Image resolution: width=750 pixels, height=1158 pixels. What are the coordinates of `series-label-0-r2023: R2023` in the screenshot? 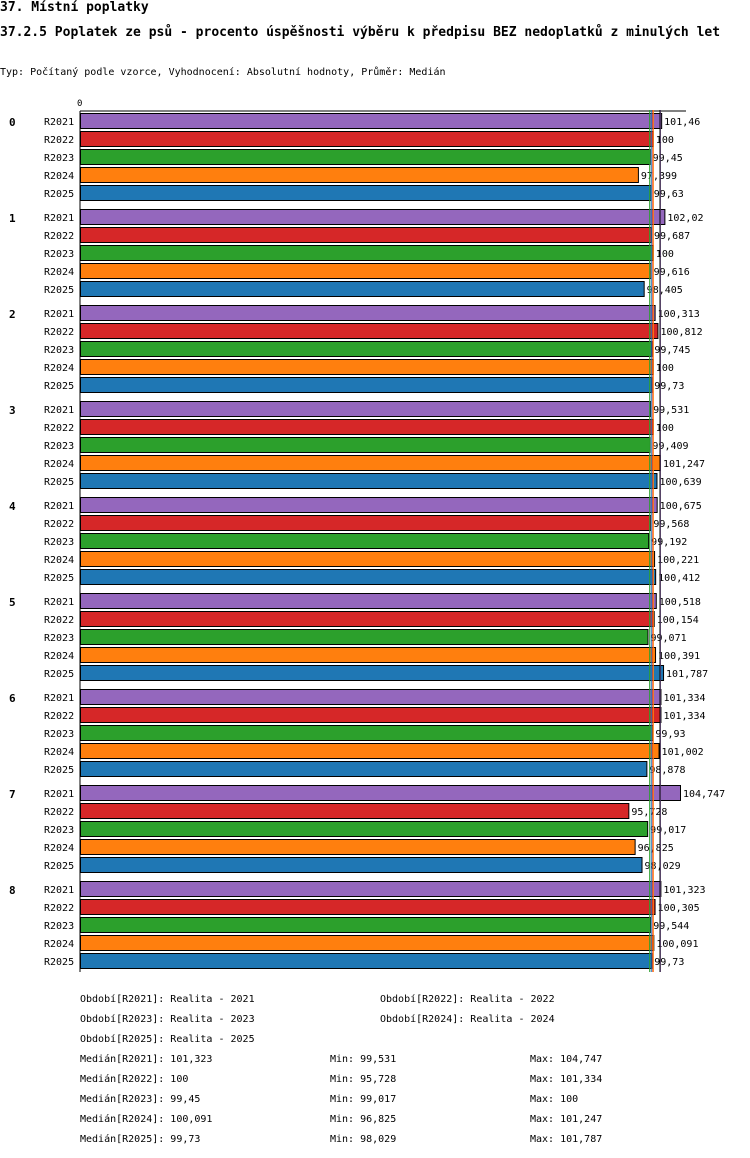 It's located at (59, 158).